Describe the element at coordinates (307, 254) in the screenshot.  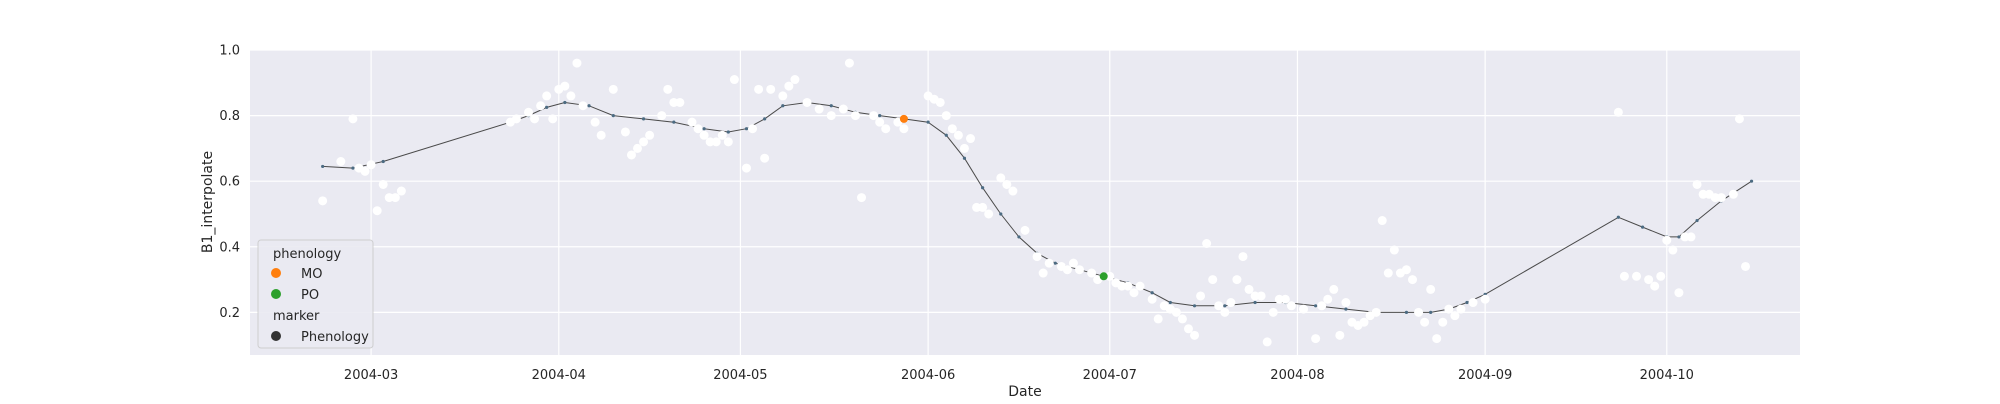
I see `legend-title-phenology: phenology` at that location.